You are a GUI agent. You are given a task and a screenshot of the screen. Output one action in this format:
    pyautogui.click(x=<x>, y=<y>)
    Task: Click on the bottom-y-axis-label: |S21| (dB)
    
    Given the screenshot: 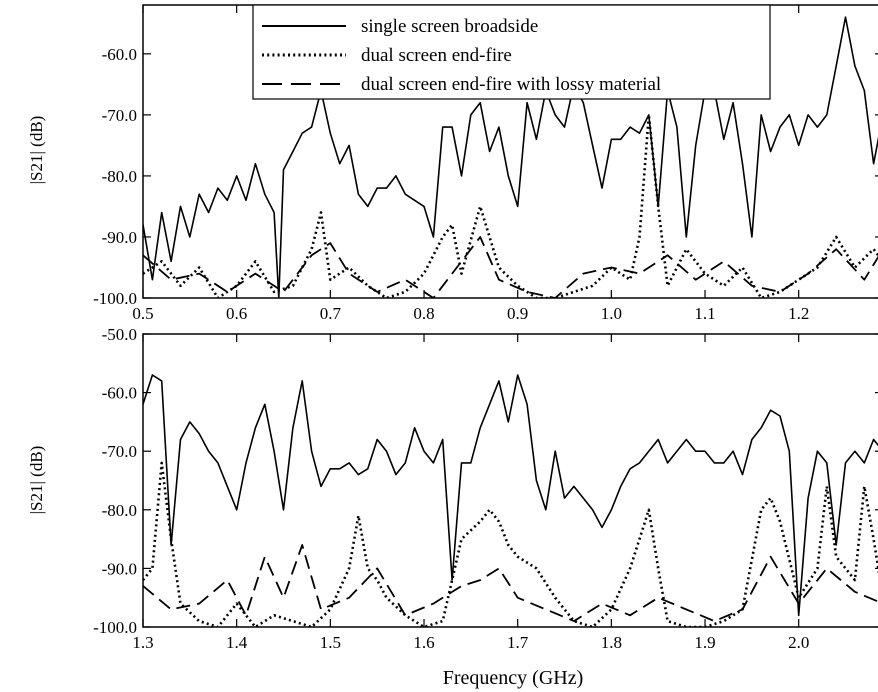 What is the action you would take?
    pyautogui.click(x=36, y=480)
    